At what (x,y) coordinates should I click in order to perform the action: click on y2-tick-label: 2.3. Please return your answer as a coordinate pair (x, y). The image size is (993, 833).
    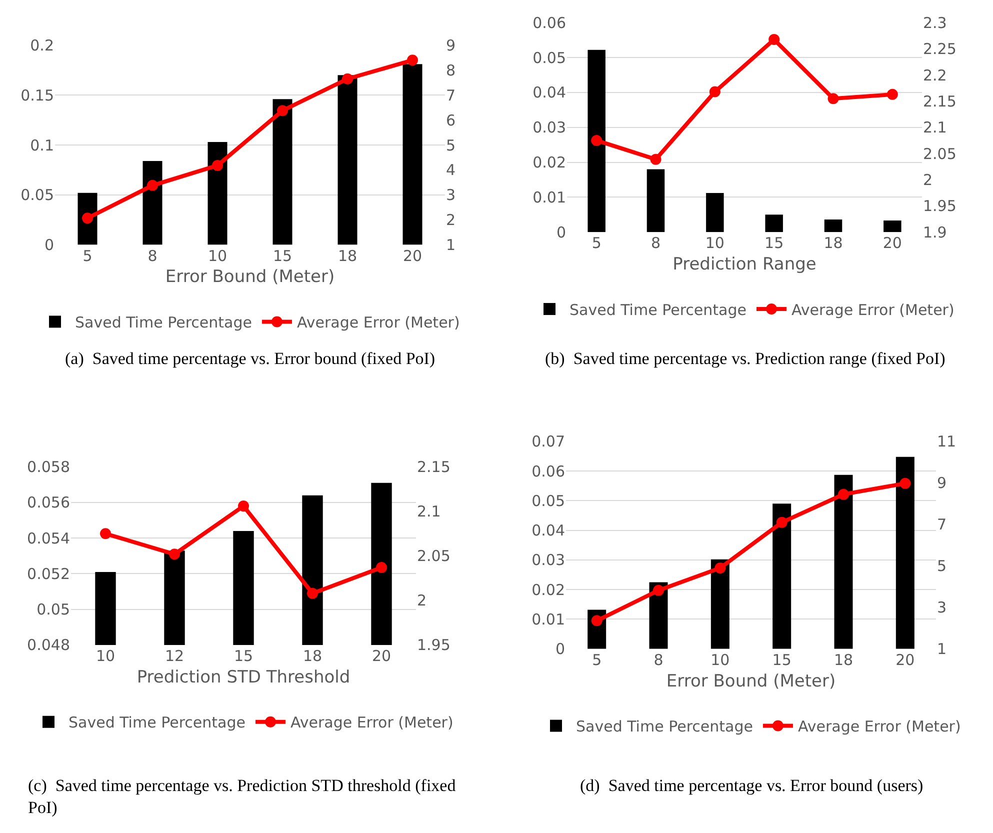
    Looking at the image, I should click on (935, 23).